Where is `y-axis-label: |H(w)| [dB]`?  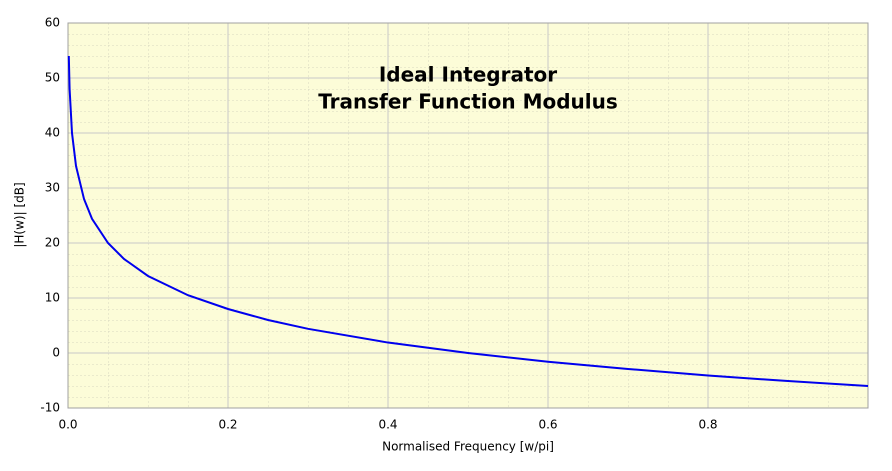
y-axis-label: |H(w)| [dB] is located at coordinates (20, 214).